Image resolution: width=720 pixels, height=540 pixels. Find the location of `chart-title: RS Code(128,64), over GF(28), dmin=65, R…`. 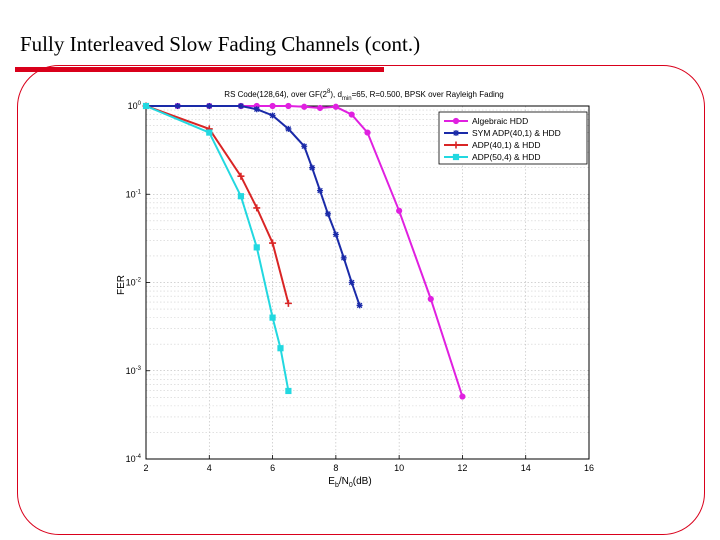

chart-title: RS Code(128,64), over GF(28), dmin=65, R… is located at coordinates (363, 95).